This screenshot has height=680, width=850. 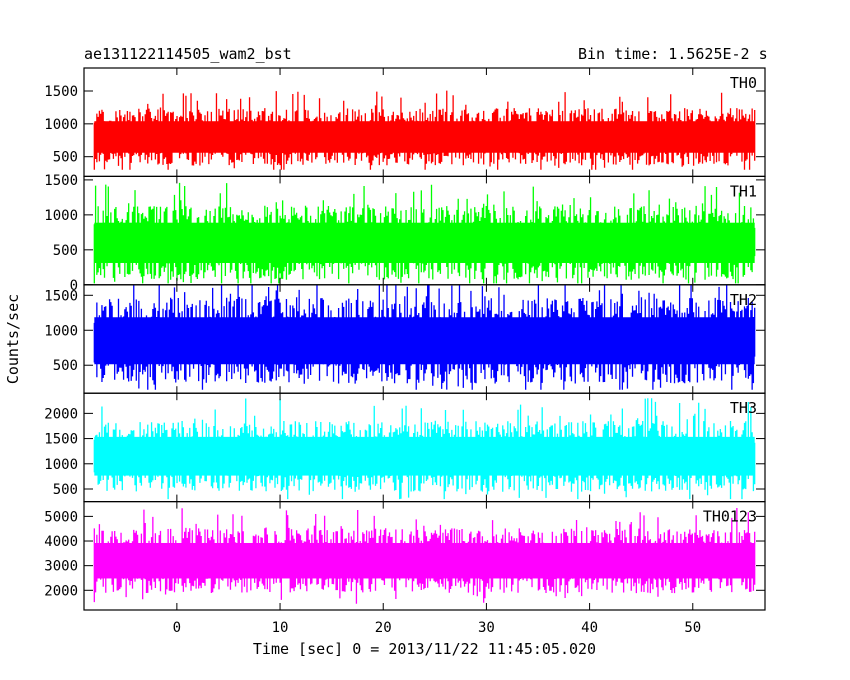 What do you see at coordinates (61, 542) in the screenshot?
I see `y-tick-label: 4000` at bounding box center [61, 542].